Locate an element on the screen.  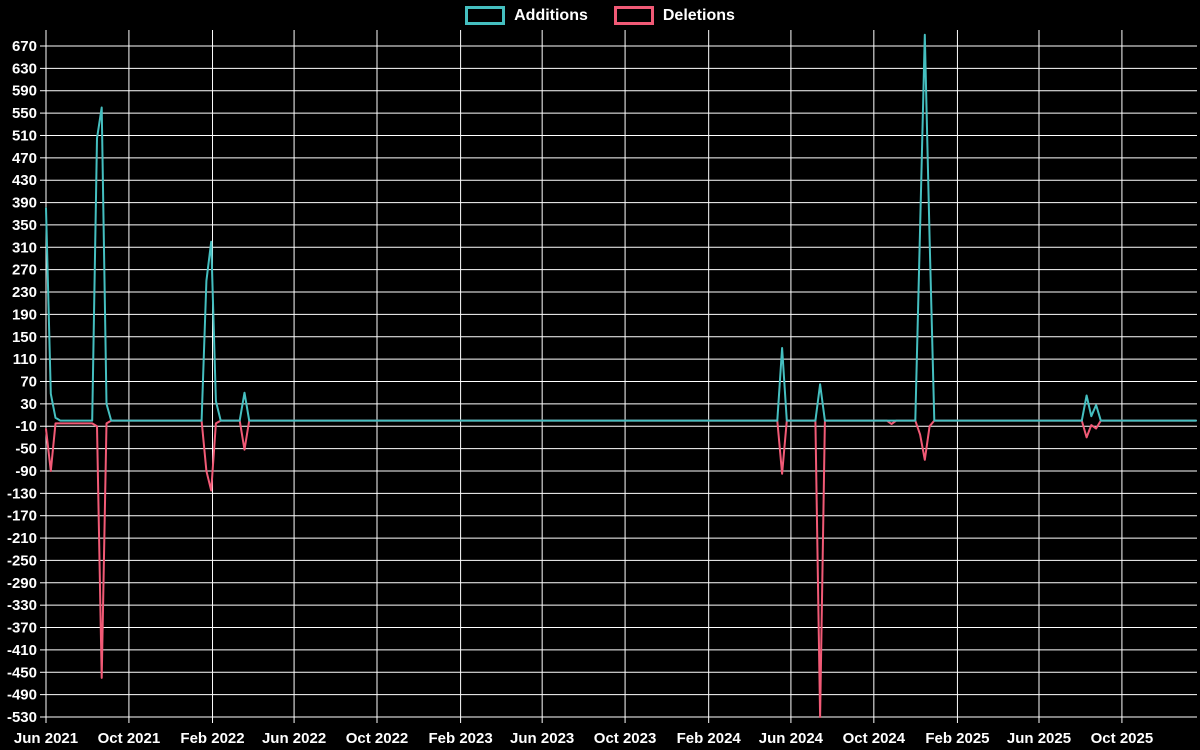
y-tick-label: 230 is located at coordinates (24, 292).